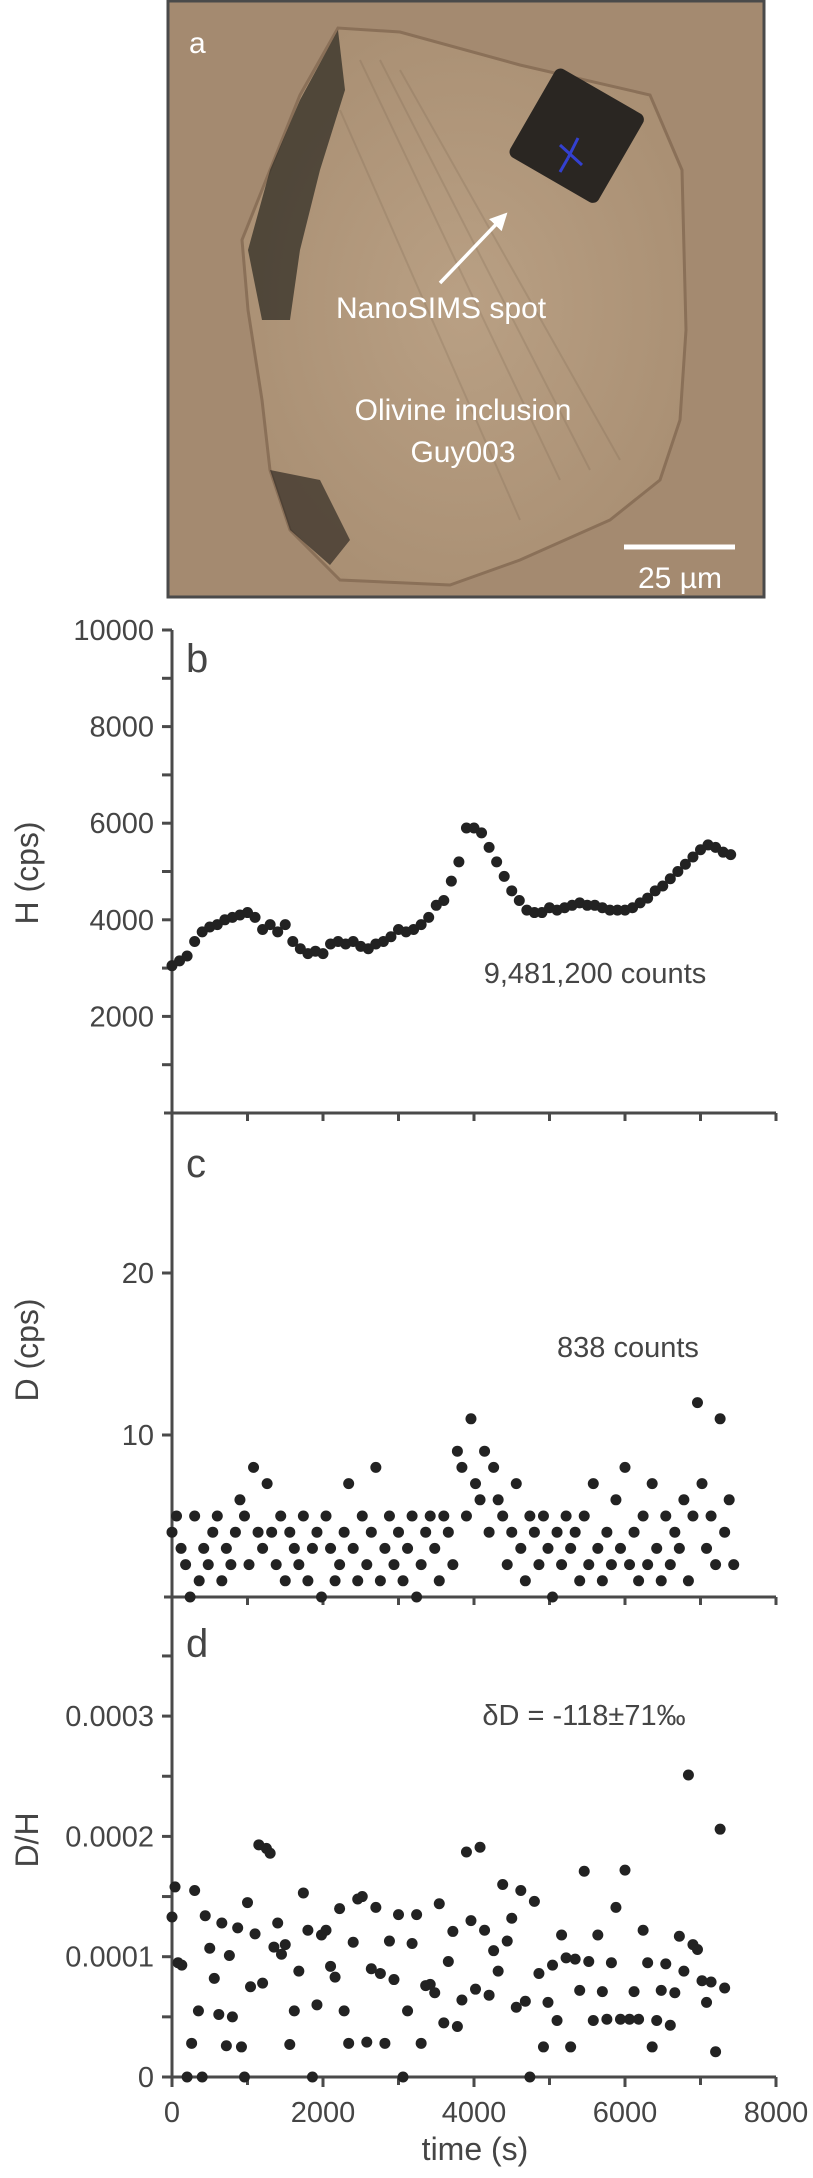 The image size is (813, 2178). Describe the element at coordinates (138, 1436) in the screenshot. I see `y-tick-label: 10` at that location.